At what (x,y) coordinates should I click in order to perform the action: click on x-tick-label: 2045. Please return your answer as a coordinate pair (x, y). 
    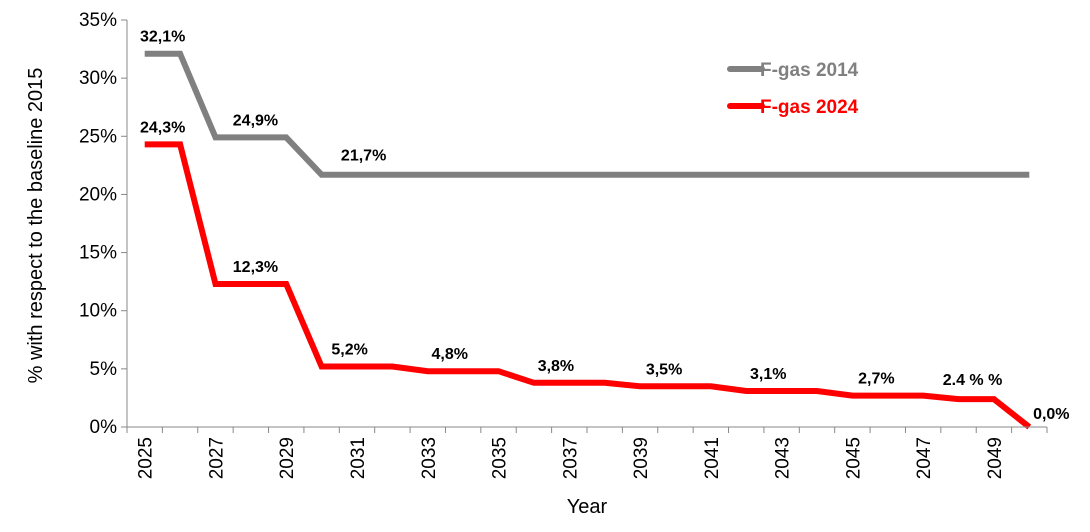
    Looking at the image, I should click on (853, 458).